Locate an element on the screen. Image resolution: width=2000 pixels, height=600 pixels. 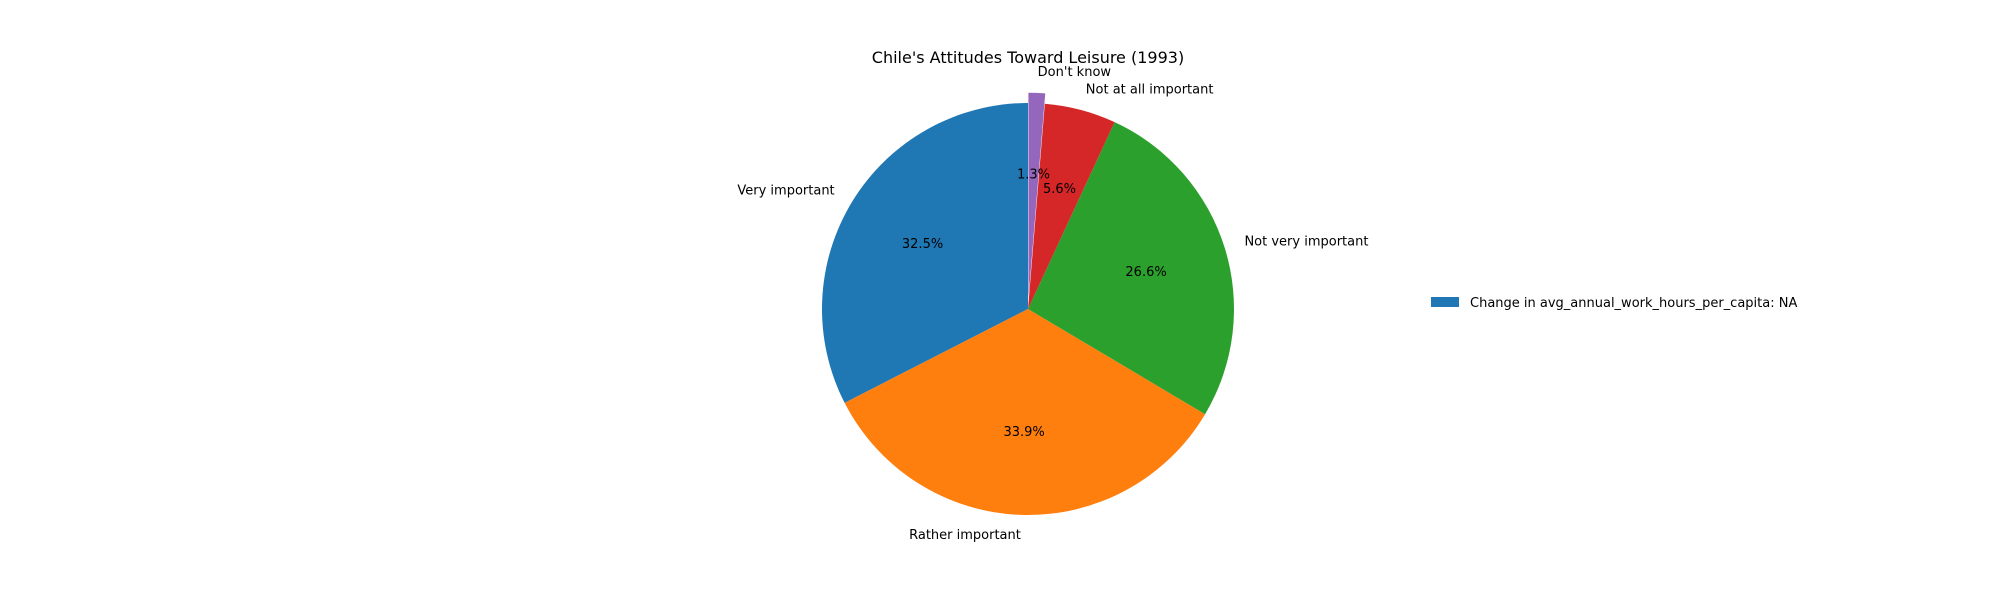
pie-slice-not-very-important is located at coordinates (1131, 268).